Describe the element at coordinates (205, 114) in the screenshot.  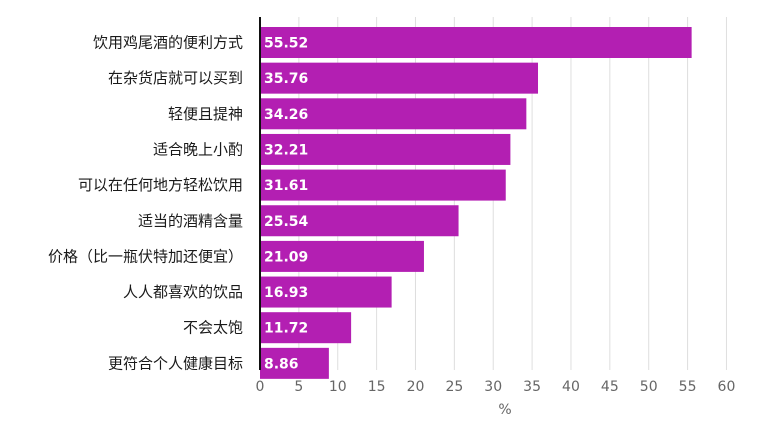
I see `category-label: 轻便且提神` at that location.